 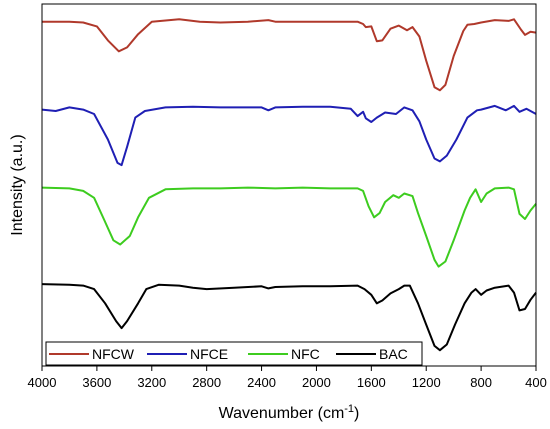 I want to click on x-tick-label-2400: 2400, so click(x=261, y=382).